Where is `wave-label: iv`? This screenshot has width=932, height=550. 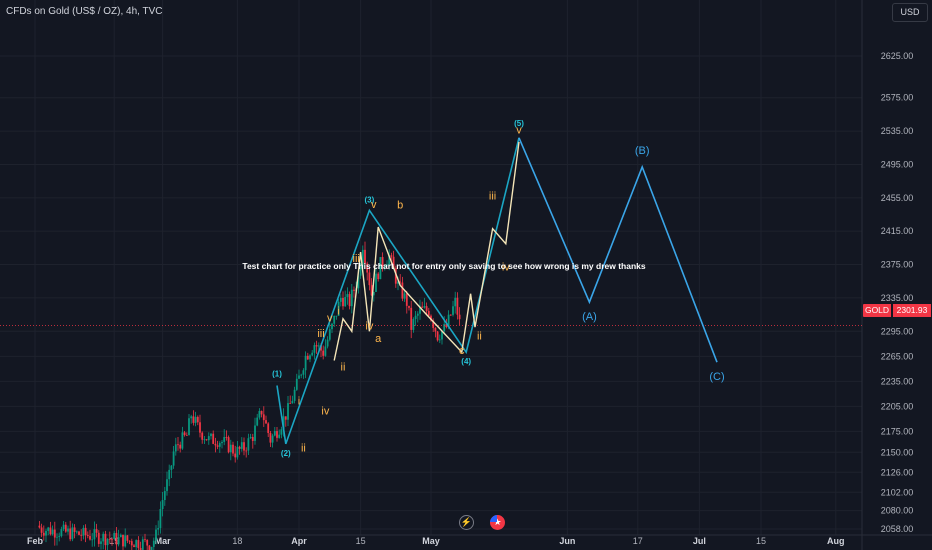 wave-label: iv is located at coordinates (369, 327).